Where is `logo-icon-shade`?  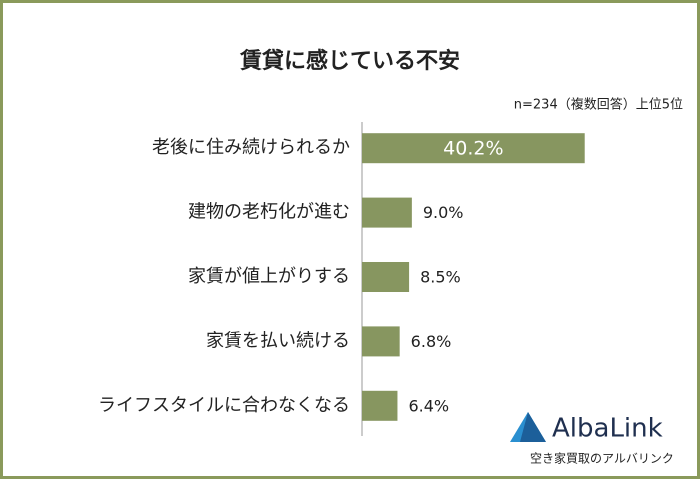 logo-icon-shade is located at coordinates (533, 427).